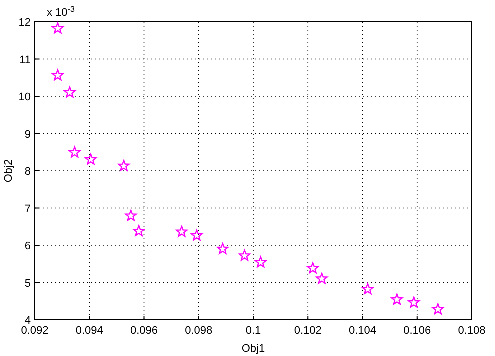 The width and height of the screenshot is (495, 356). I want to click on x-tick-label: 0.096, so click(144, 331).